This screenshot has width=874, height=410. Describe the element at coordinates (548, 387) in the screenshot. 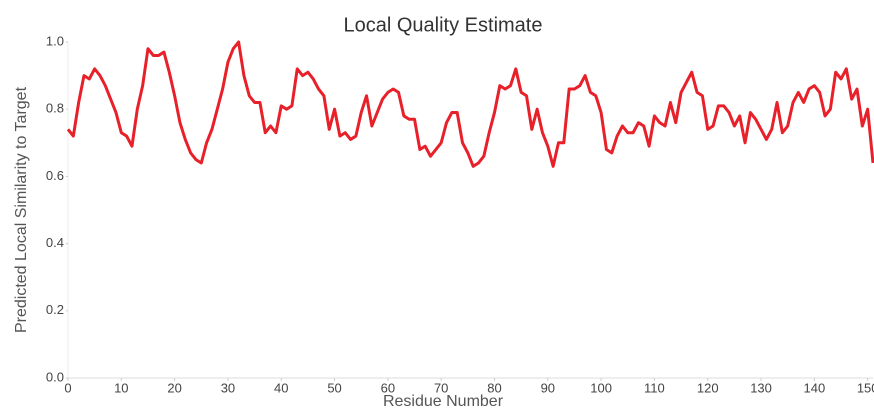

I see `x-tick-label: 90` at that location.